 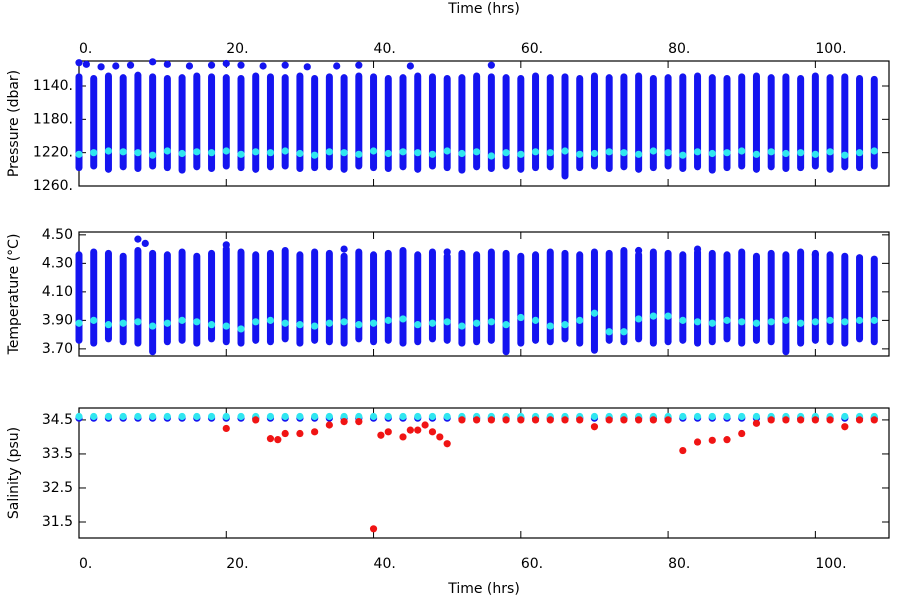 What do you see at coordinates (14, 295) in the screenshot?
I see `y-axis-label: Temperature (°C)` at bounding box center [14, 295].